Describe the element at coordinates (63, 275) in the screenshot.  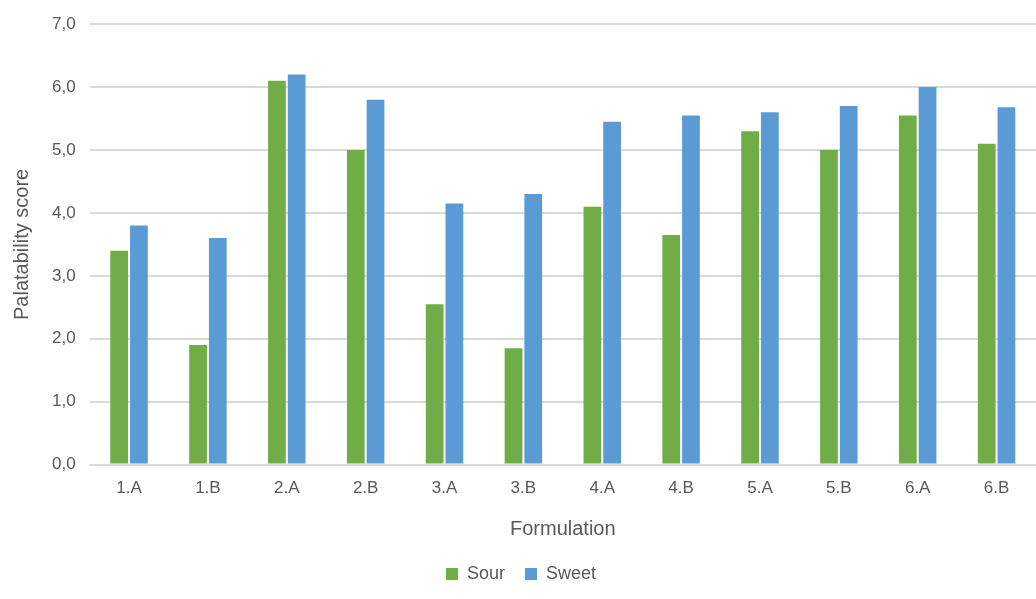
I see `y-tick-label: 3,0` at that location.